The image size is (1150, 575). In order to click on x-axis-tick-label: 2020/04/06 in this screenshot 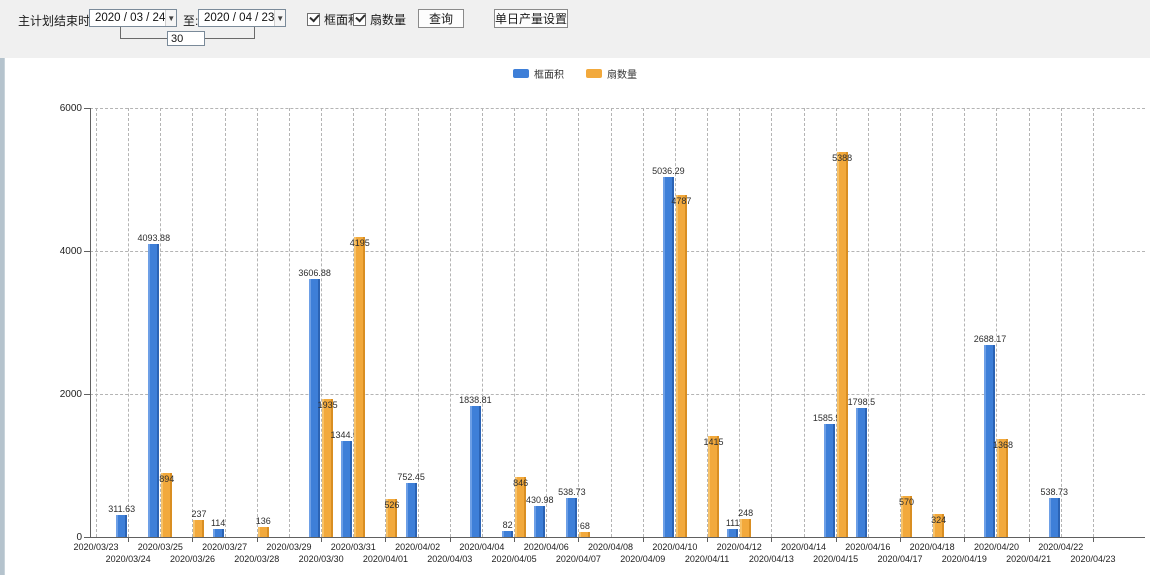, I will do `click(546, 547)`.